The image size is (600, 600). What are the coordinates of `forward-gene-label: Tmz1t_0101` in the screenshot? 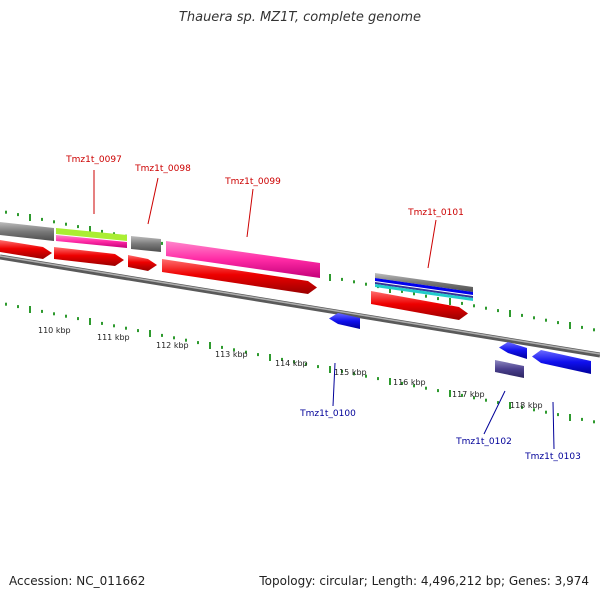 It's located at (435, 213).